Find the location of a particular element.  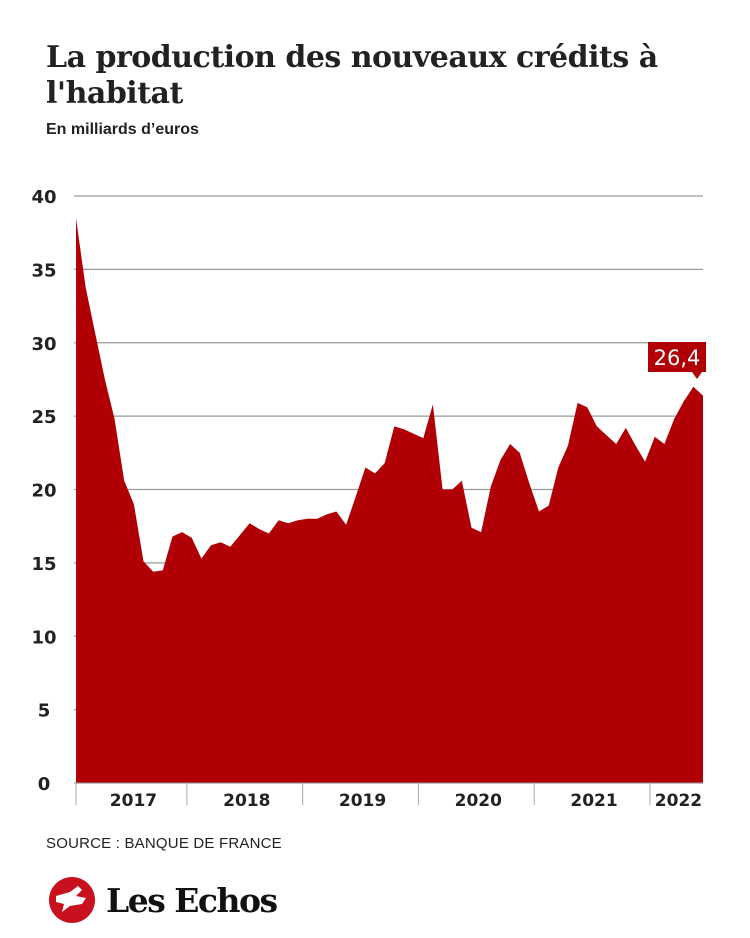

y-tick-label: 30 is located at coordinates (43, 344).